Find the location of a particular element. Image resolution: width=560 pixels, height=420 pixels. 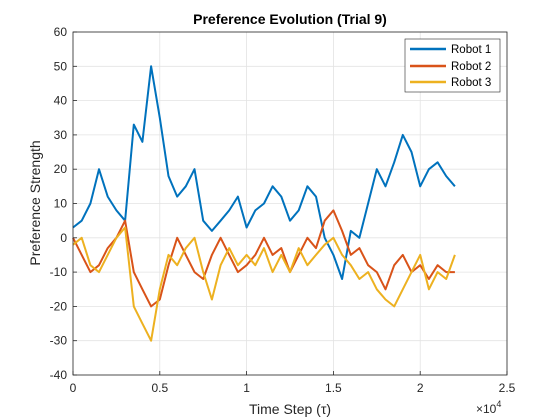

y-tick-label: 30 is located at coordinates (61, 135).